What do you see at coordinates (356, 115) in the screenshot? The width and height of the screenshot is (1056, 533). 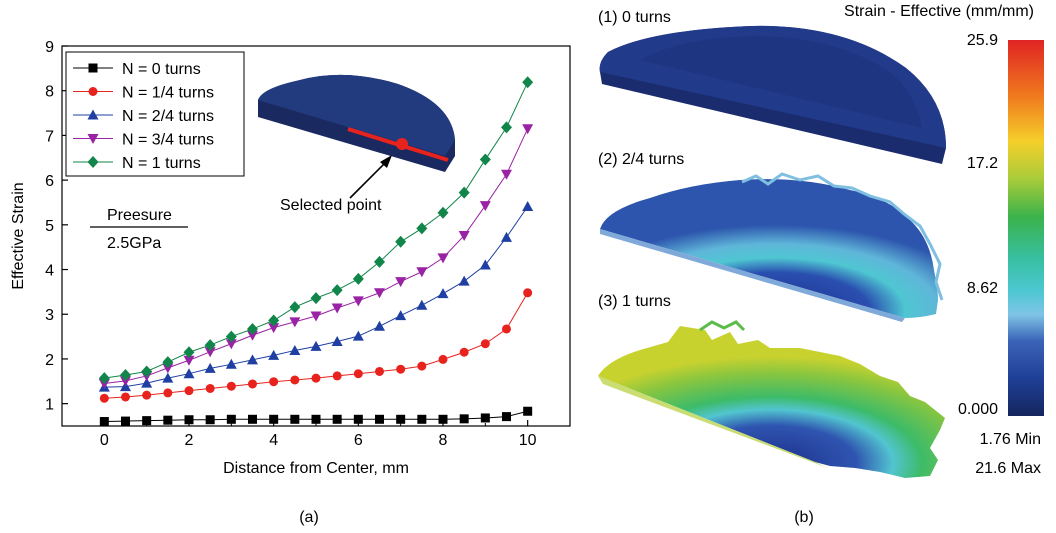 I see `inset-disc-top` at bounding box center [356, 115].